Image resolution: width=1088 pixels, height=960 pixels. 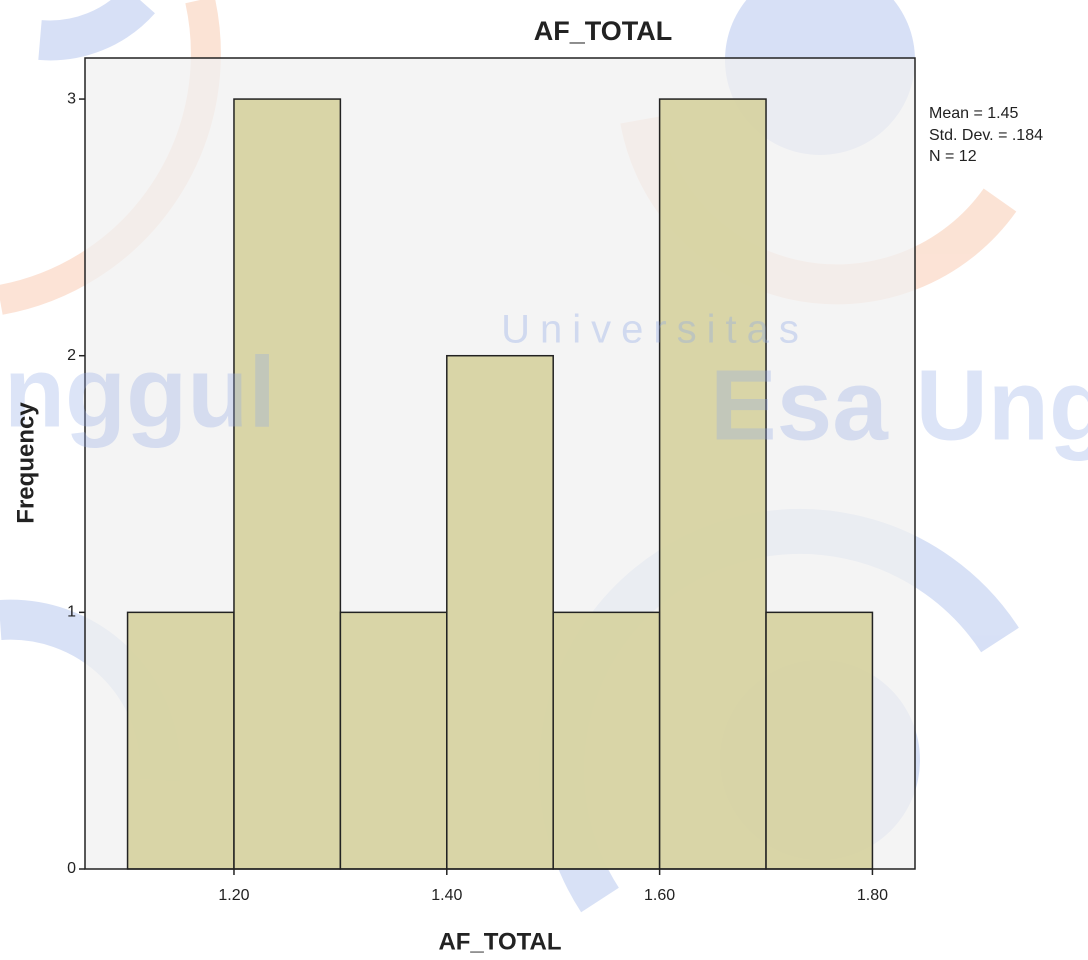 What do you see at coordinates (603, 31) in the screenshot?
I see `chart-title: AF_TOTAL` at bounding box center [603, 31].